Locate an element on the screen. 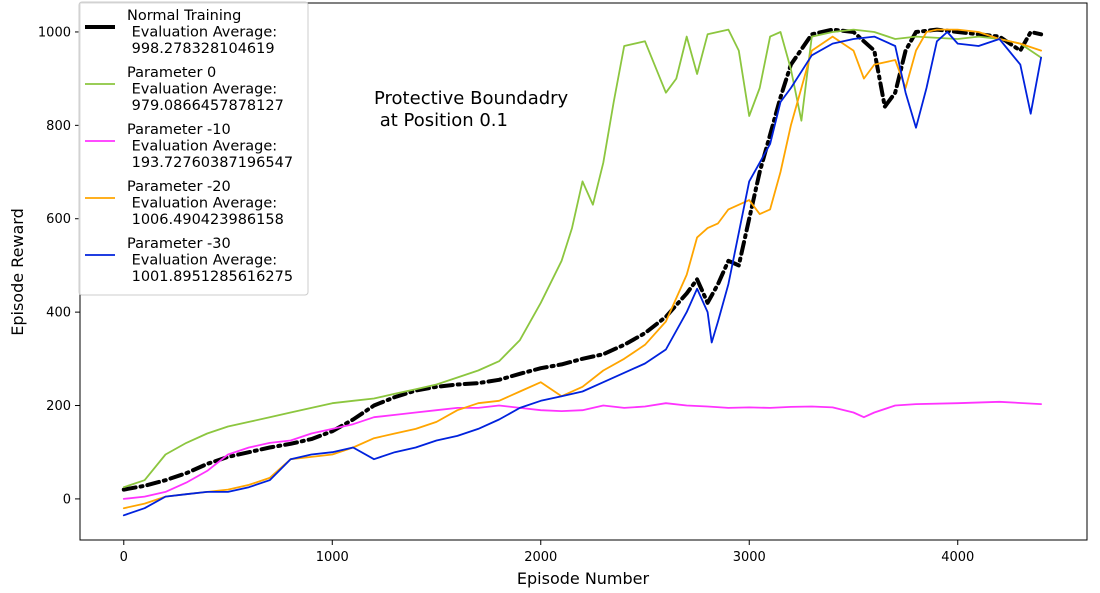  legend-line: Parameter -30 is located at coordinates (179, 244).